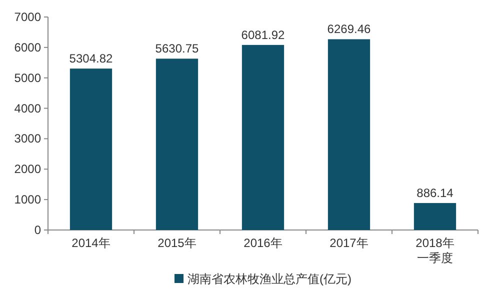 The height and width of the screenshot is (307, 487). I want to click on y-tick-label: 7000, so click(28, 17).